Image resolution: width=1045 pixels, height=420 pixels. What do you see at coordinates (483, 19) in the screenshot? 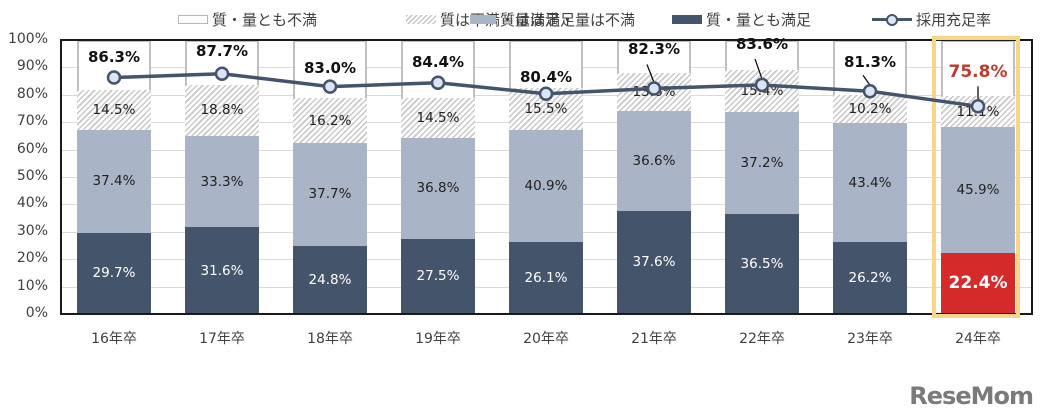
I see `legend-swatch-light` at bounding box center [483, 19].